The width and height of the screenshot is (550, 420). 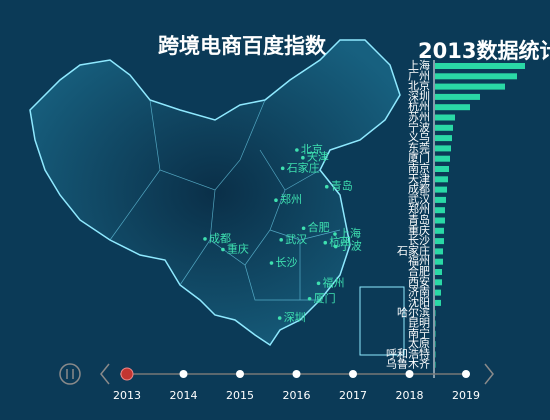 I want to click on city-label: 石家庄, so click(x=303, y=167).